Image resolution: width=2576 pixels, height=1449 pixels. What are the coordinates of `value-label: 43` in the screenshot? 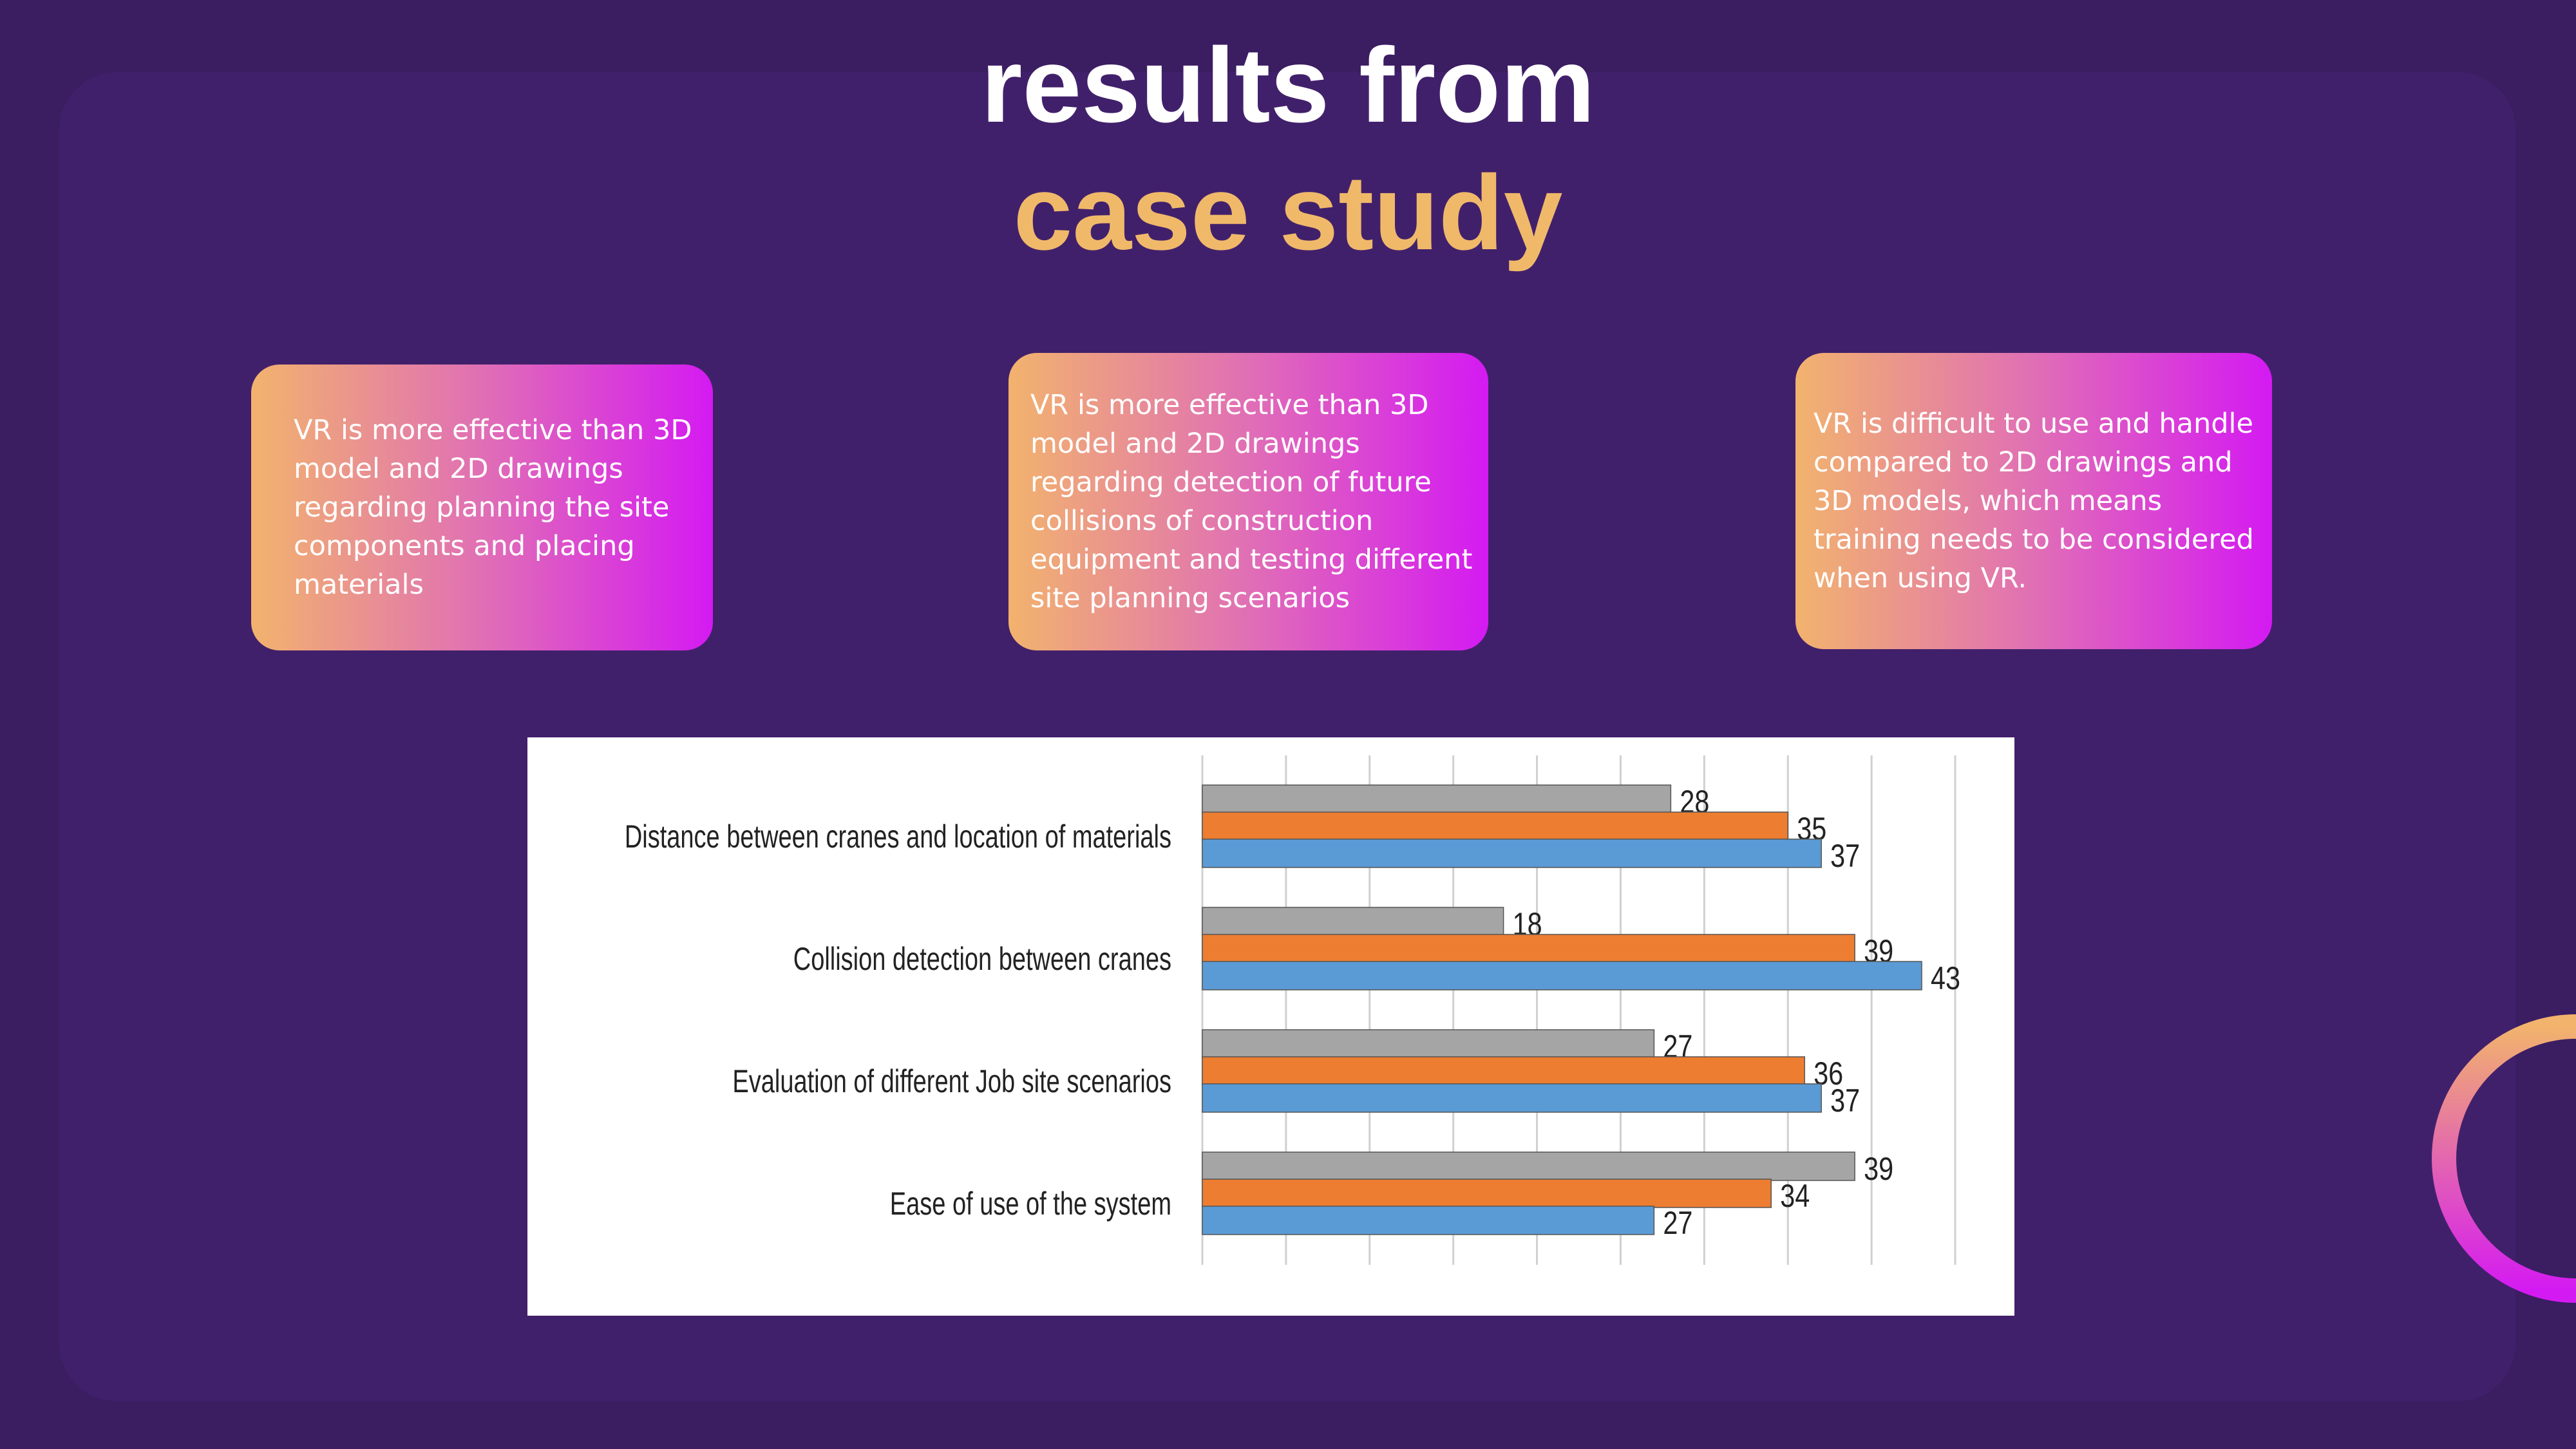 It's located at (1946, 978).